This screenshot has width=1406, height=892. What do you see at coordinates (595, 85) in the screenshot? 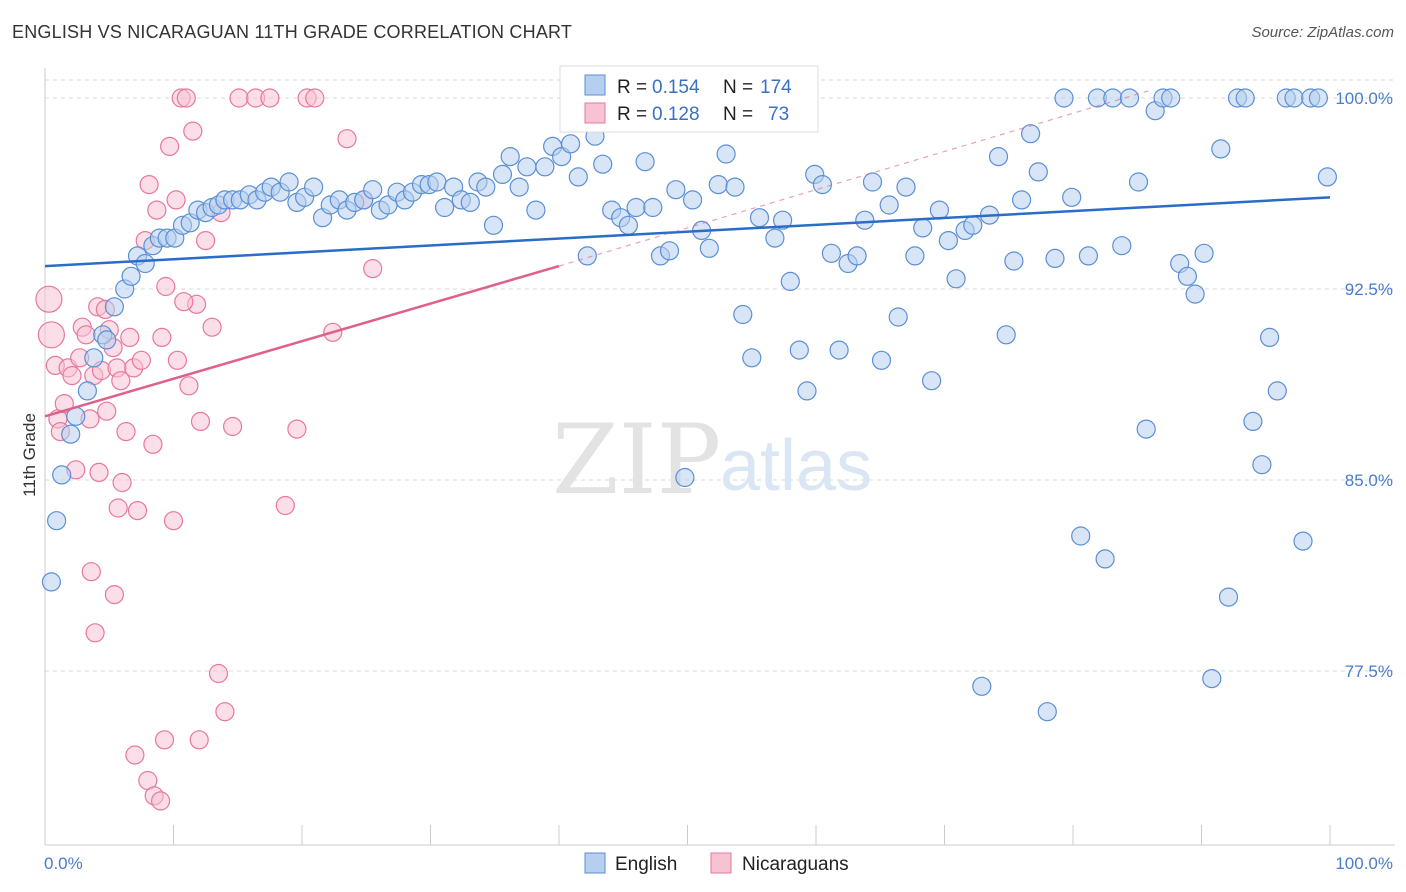
I see `stats-legend-swatch-english` at bounding box center [595, 85].